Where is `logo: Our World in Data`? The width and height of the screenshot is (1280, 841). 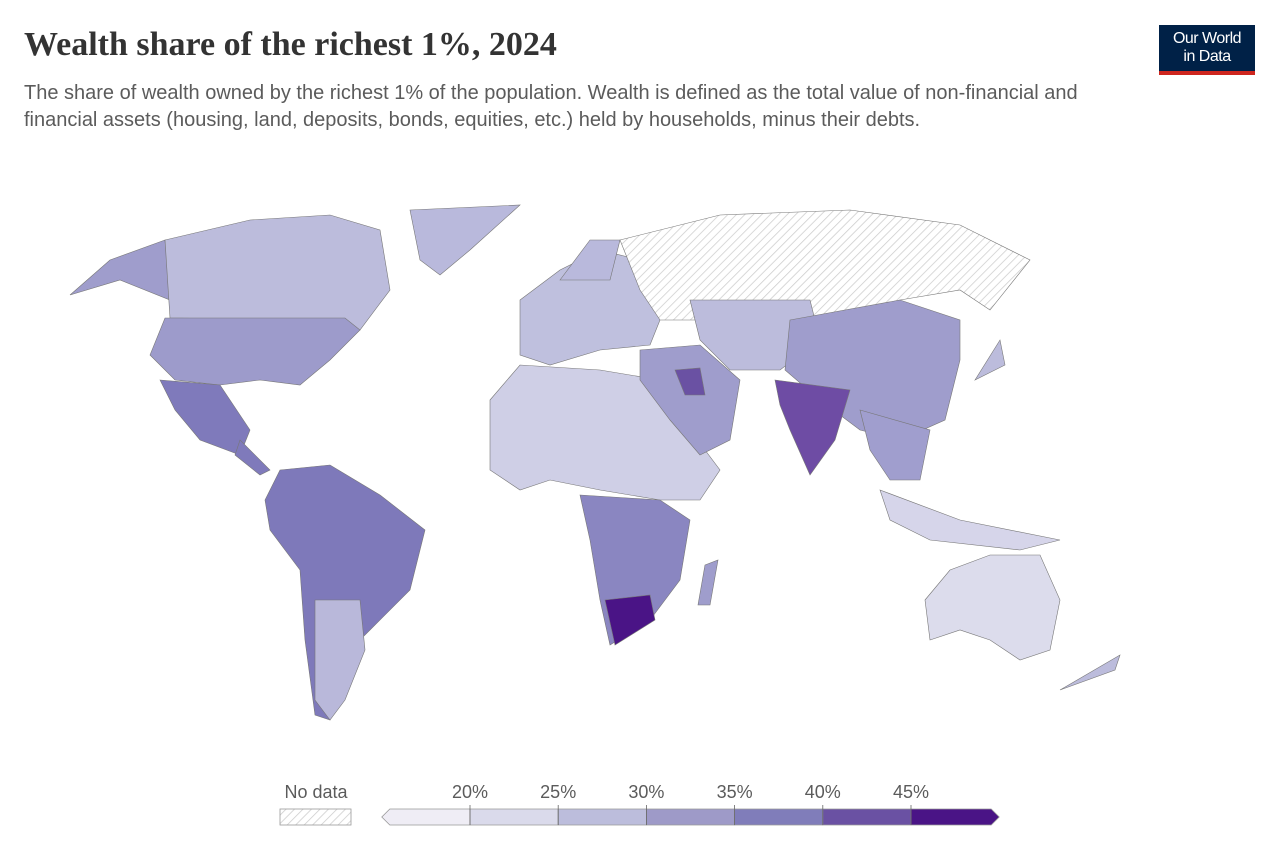
logo: Our World in Data is located at coordinates (1207, 50).